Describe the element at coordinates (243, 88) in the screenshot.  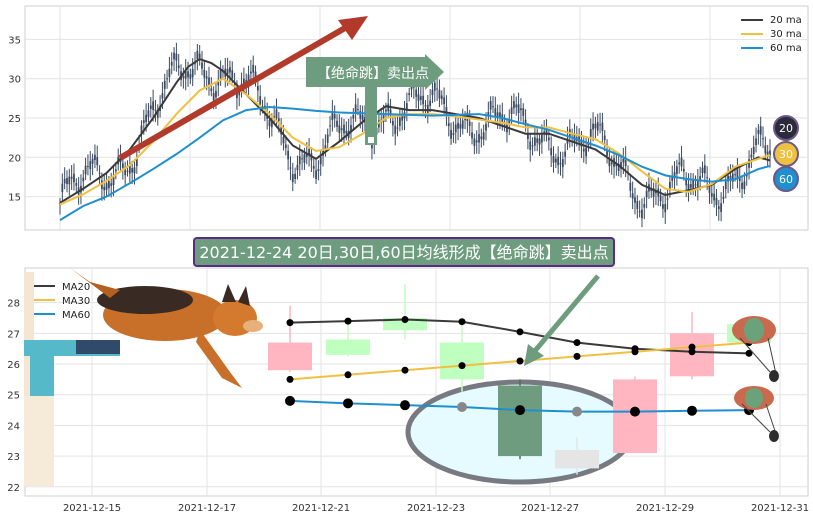
I see `trend-arrow` at that location.